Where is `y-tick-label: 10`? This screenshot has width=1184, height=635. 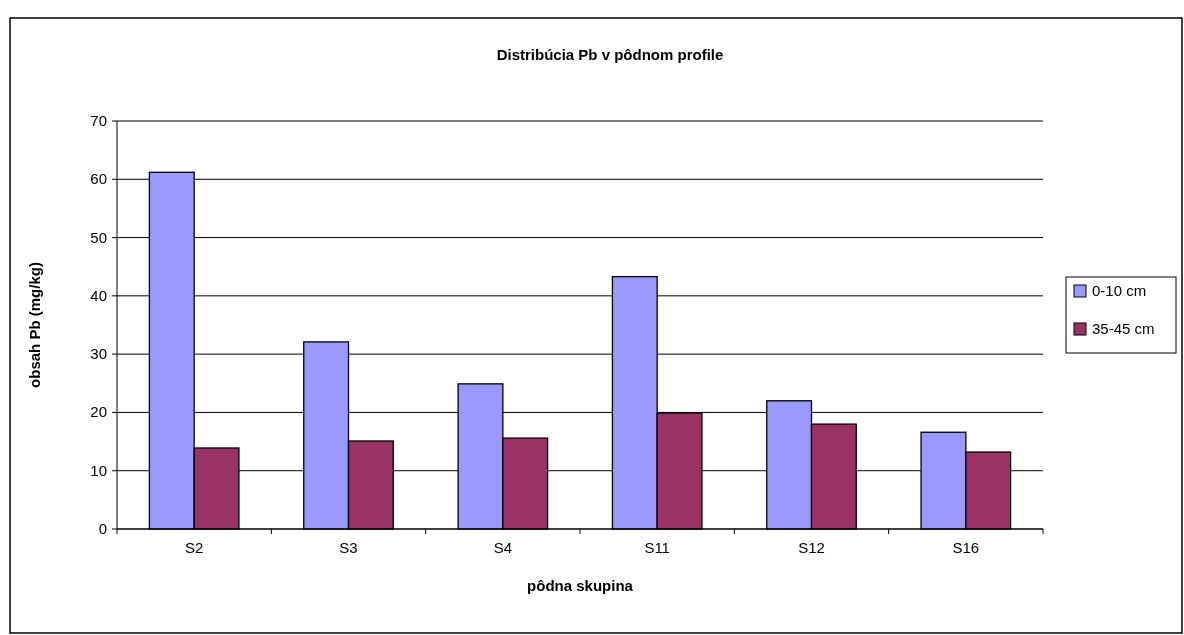
y-tick-label: 10 is located at coordinates (98, 470).